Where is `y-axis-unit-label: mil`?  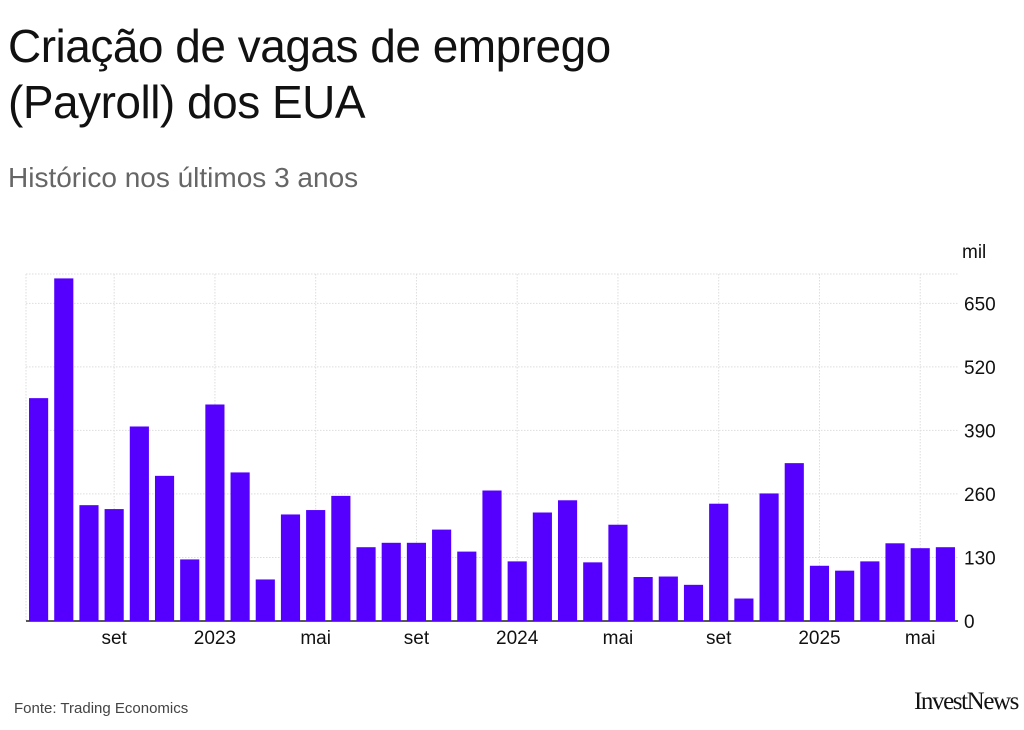
y-axis-unit-label: mil is located at coordinates (974, 252).